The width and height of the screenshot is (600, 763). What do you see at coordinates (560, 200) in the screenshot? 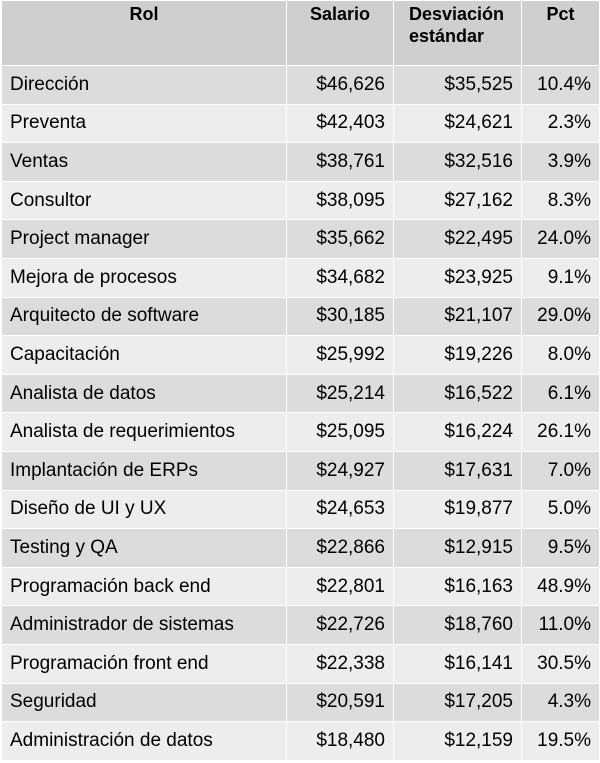
I see `pct-cell: 8.3%` at bounding box center [560, 200].